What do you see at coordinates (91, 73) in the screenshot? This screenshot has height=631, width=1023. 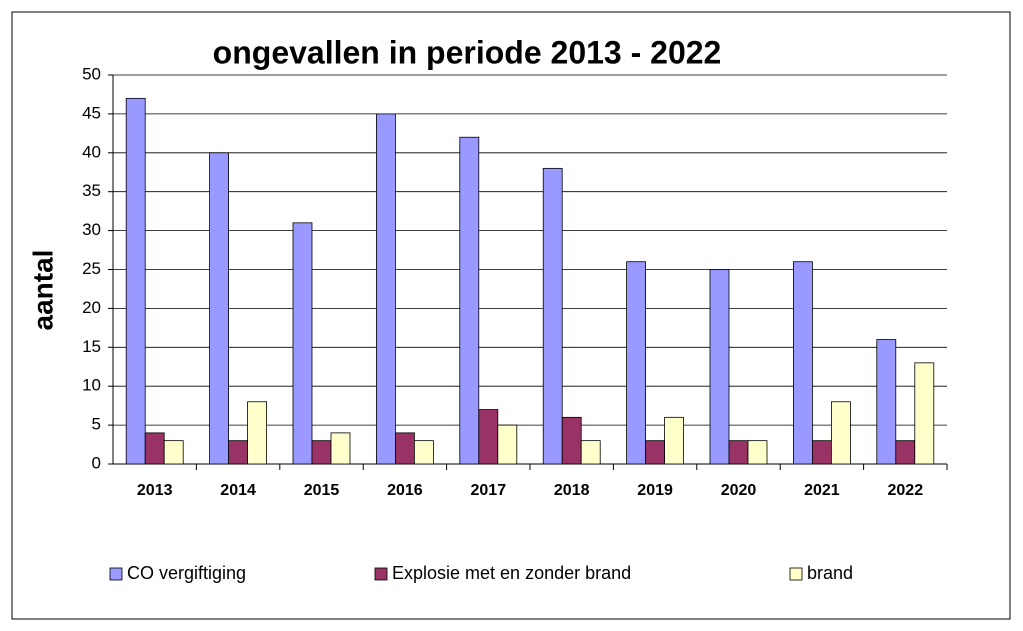 I see `y-tick-label: 50` at bounding box center [91, 73].